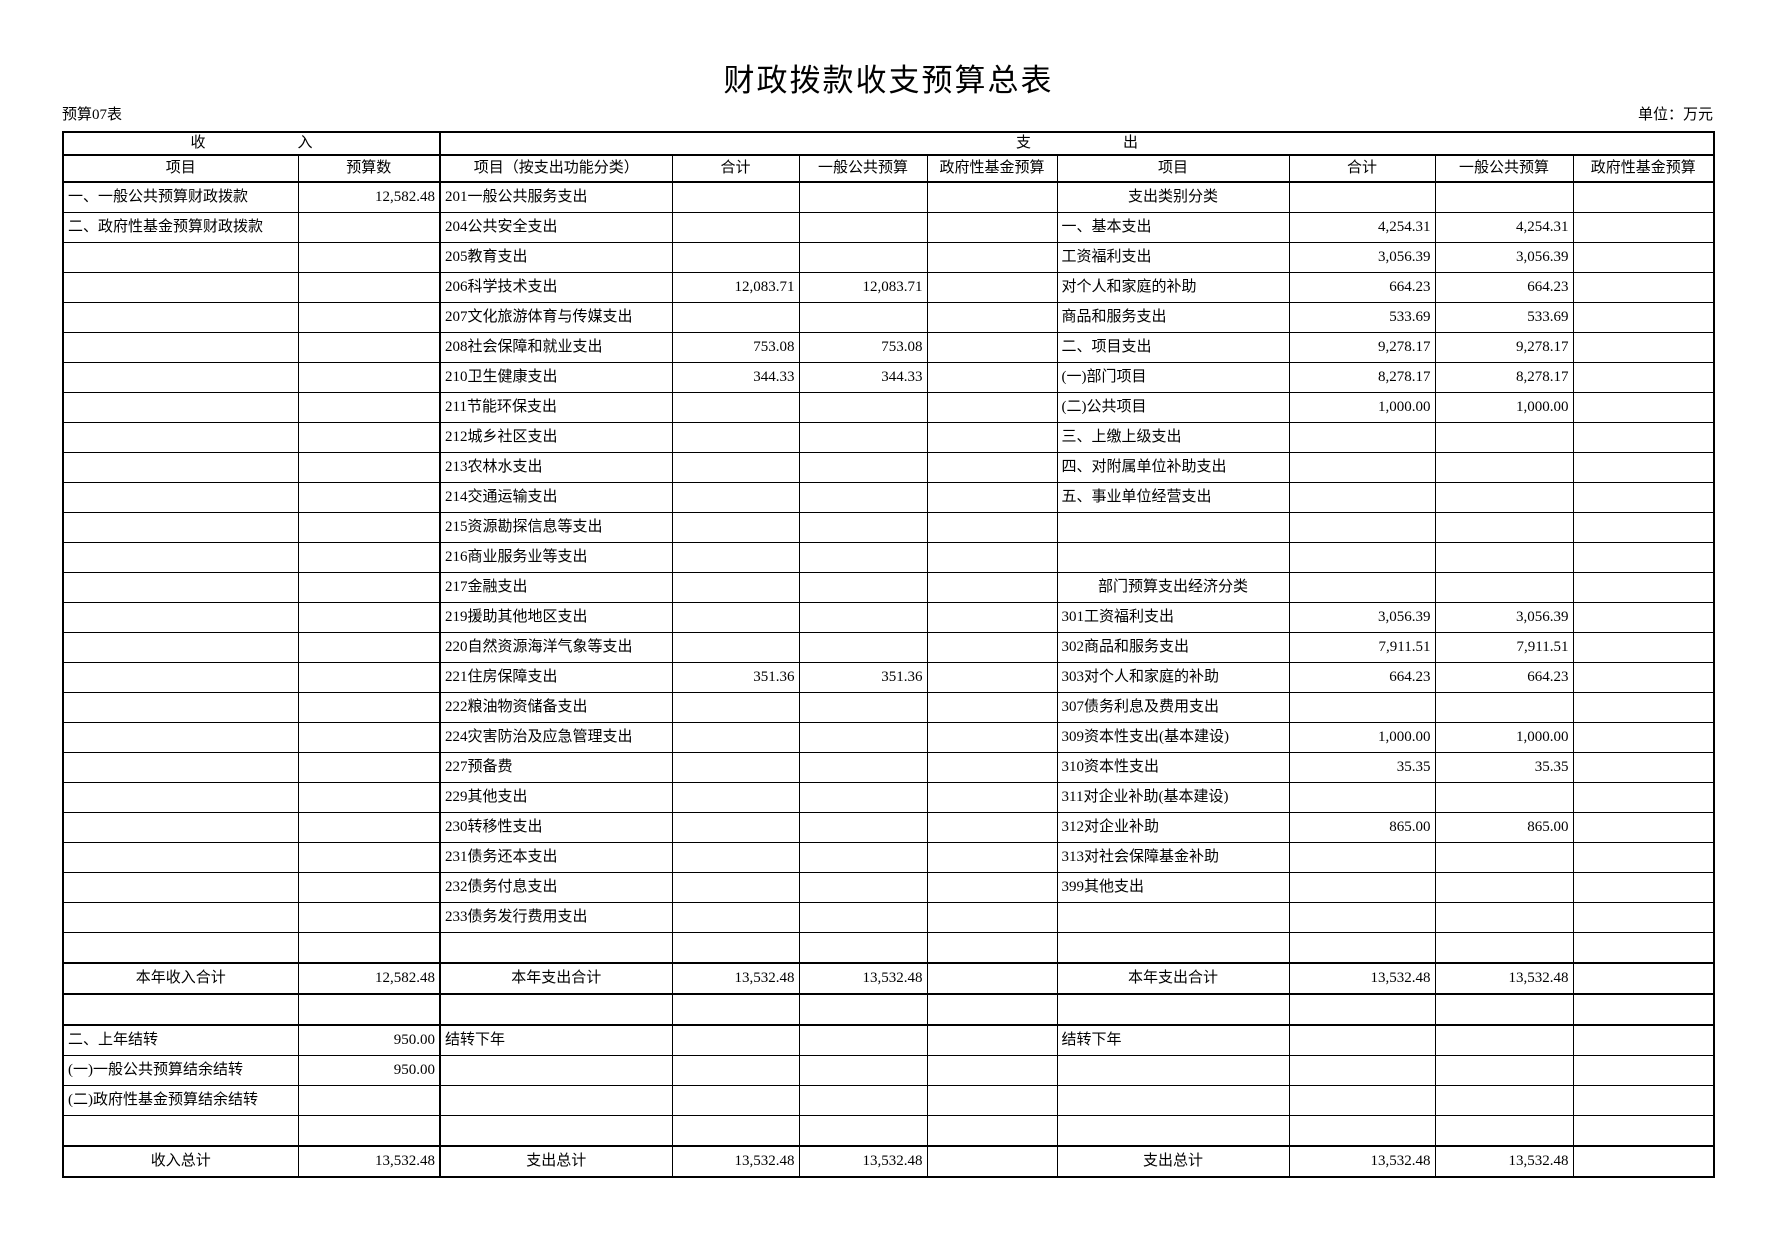 This screenshot has width=1777, height=1256. What do you see at coordinates (556, 857) in the screenshot?
I see `exp-function-item-cell: 231债务还本支出` at bounding box center [556, 857].